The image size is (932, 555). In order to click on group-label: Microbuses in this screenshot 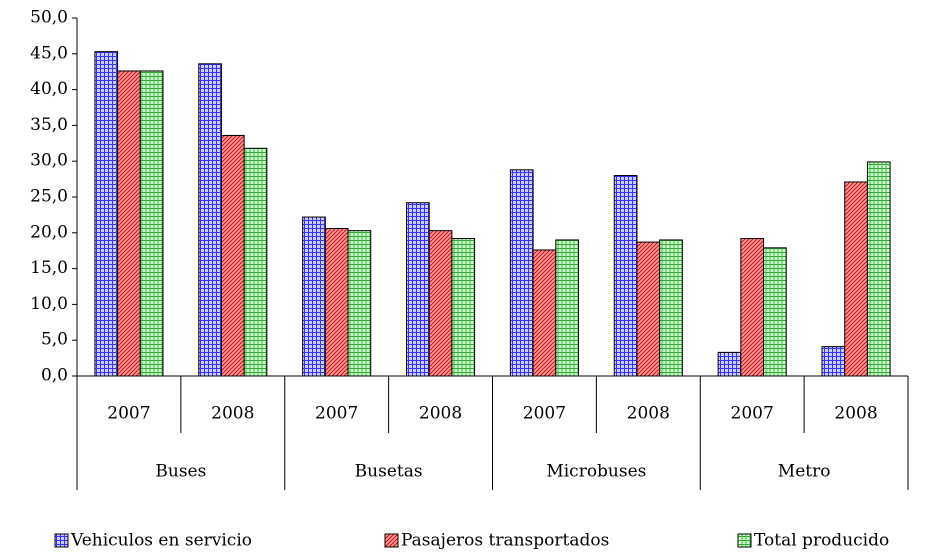, I will do `click(596, 472)`.